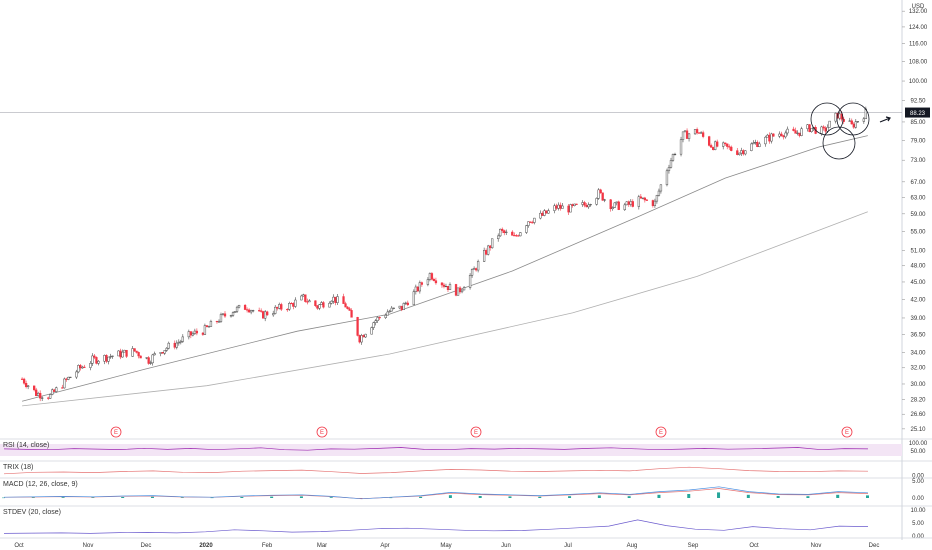 The image size is (932, 550). Describe the element at coordinates (918, 319) in the screenshot. I see `price-tick-label: 39.00` at that location.